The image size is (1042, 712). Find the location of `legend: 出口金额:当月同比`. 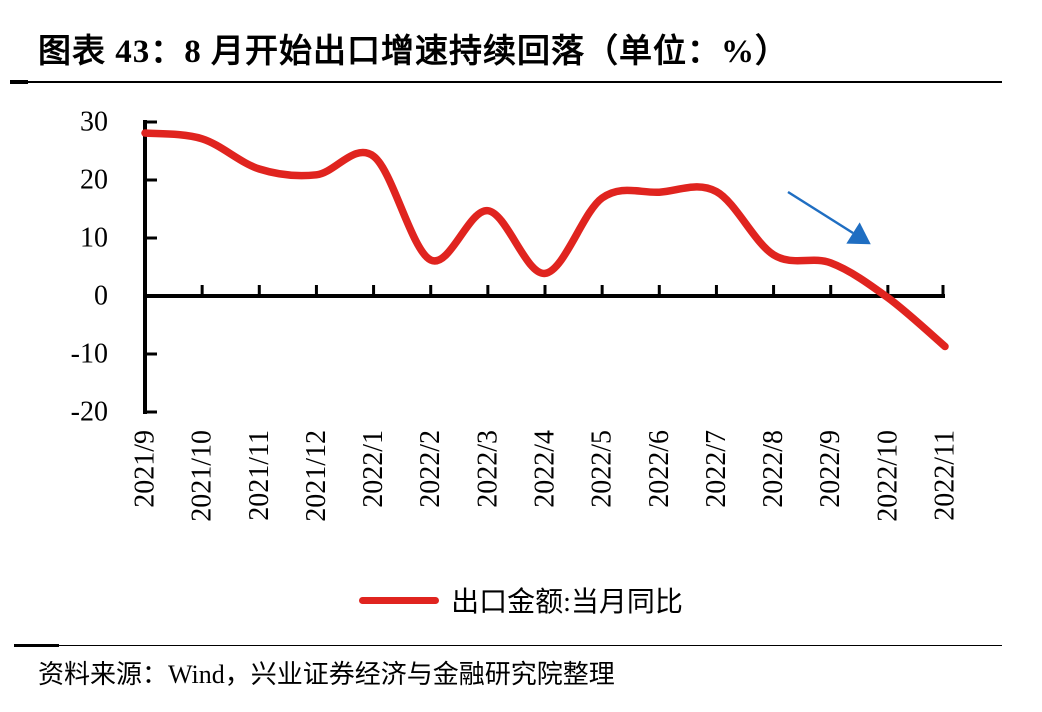

legend: 出口金额:当月同比 is located at coordinates (521, 600).